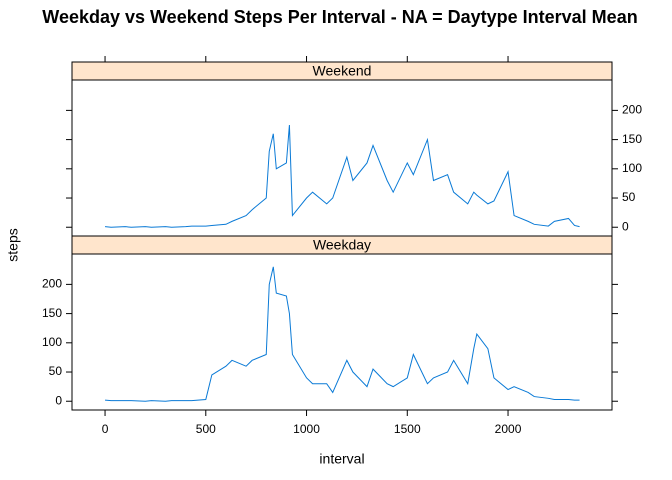 This screenshot has width=672, height=480. I want to click on x-tick-label: 0, so click(105, 429).